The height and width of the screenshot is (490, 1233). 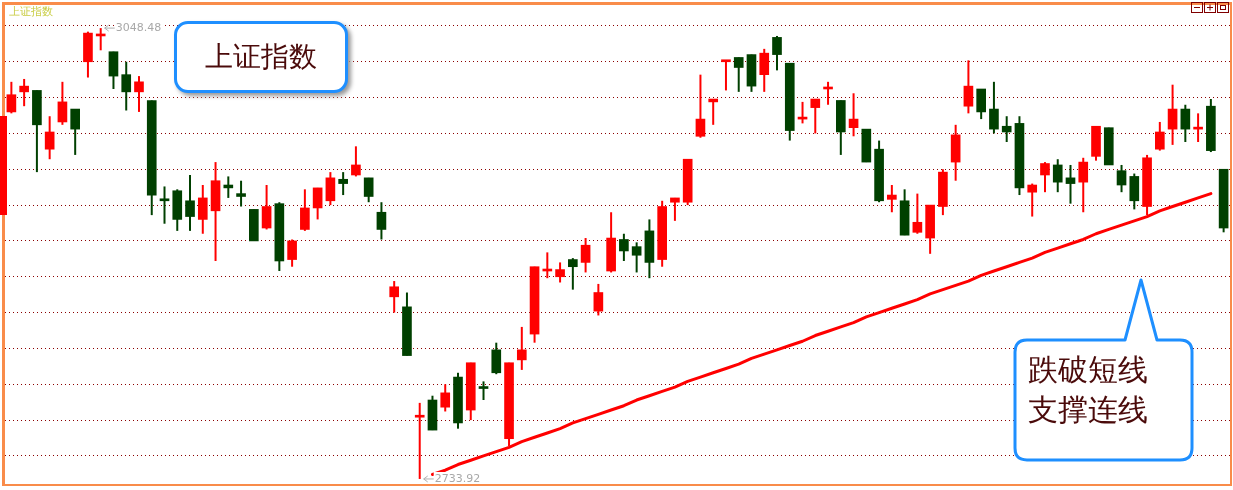 What do you see at coordinates (138, 27) in the screenshot?
I see `annotation: 3048.48` at bounding box center [138, 27].